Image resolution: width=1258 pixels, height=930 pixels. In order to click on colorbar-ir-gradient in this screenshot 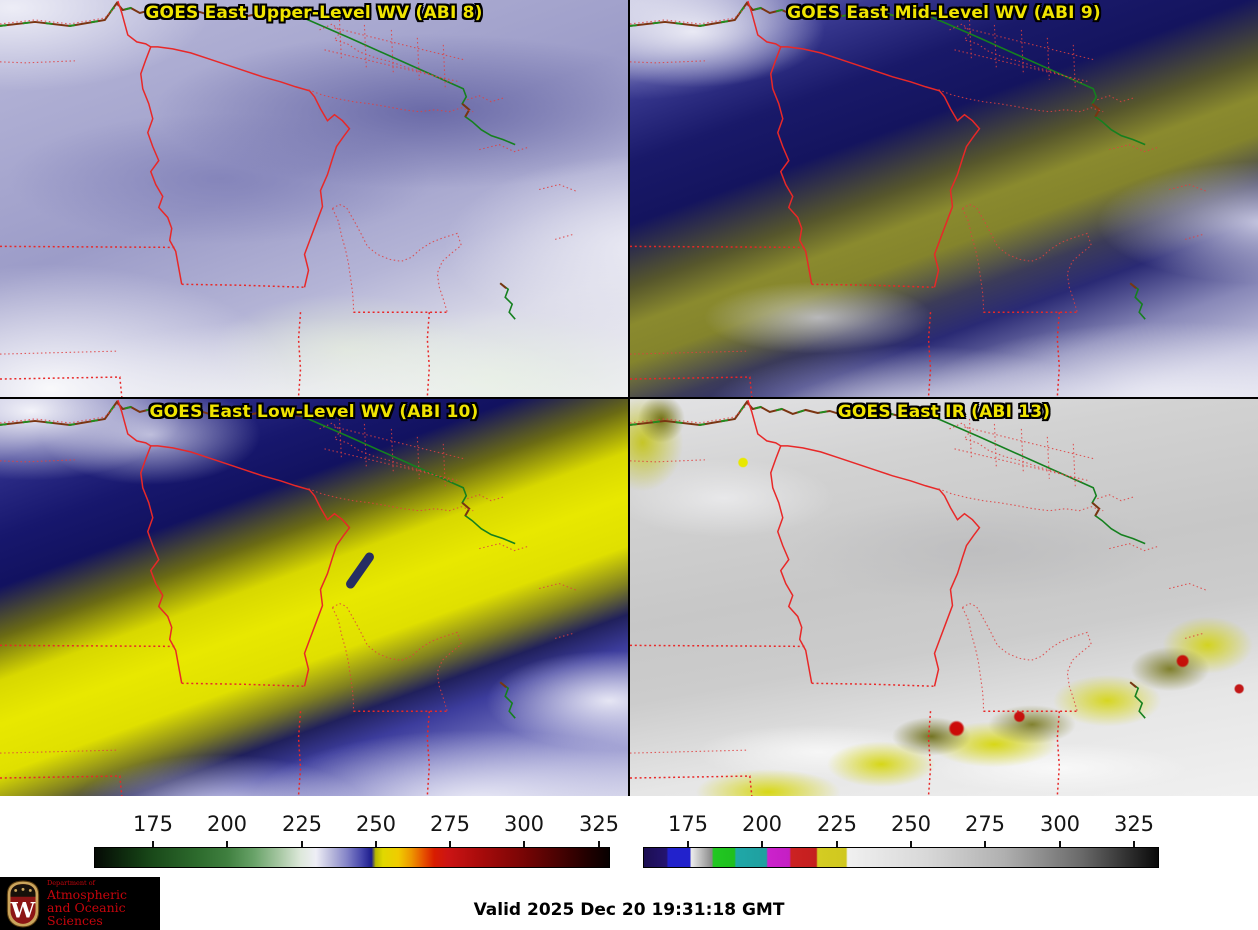, I will do `click(901, 857)`.